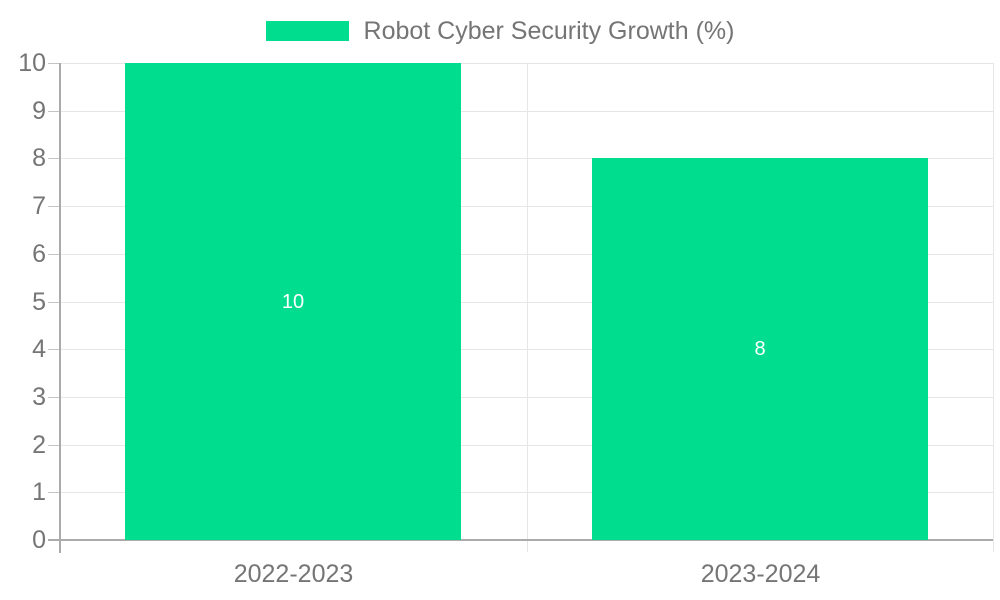 This screenshot has width=1000, height=600. What do you see at coordinates (60, 308) in the screenshot?
I see `y-axis-line` at bounding box center [60, 308].